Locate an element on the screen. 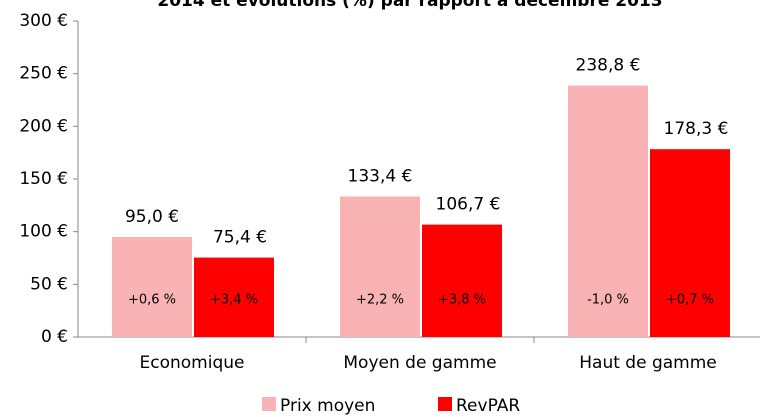  value-label: 178,3 € is located at coordinates (696, 129).